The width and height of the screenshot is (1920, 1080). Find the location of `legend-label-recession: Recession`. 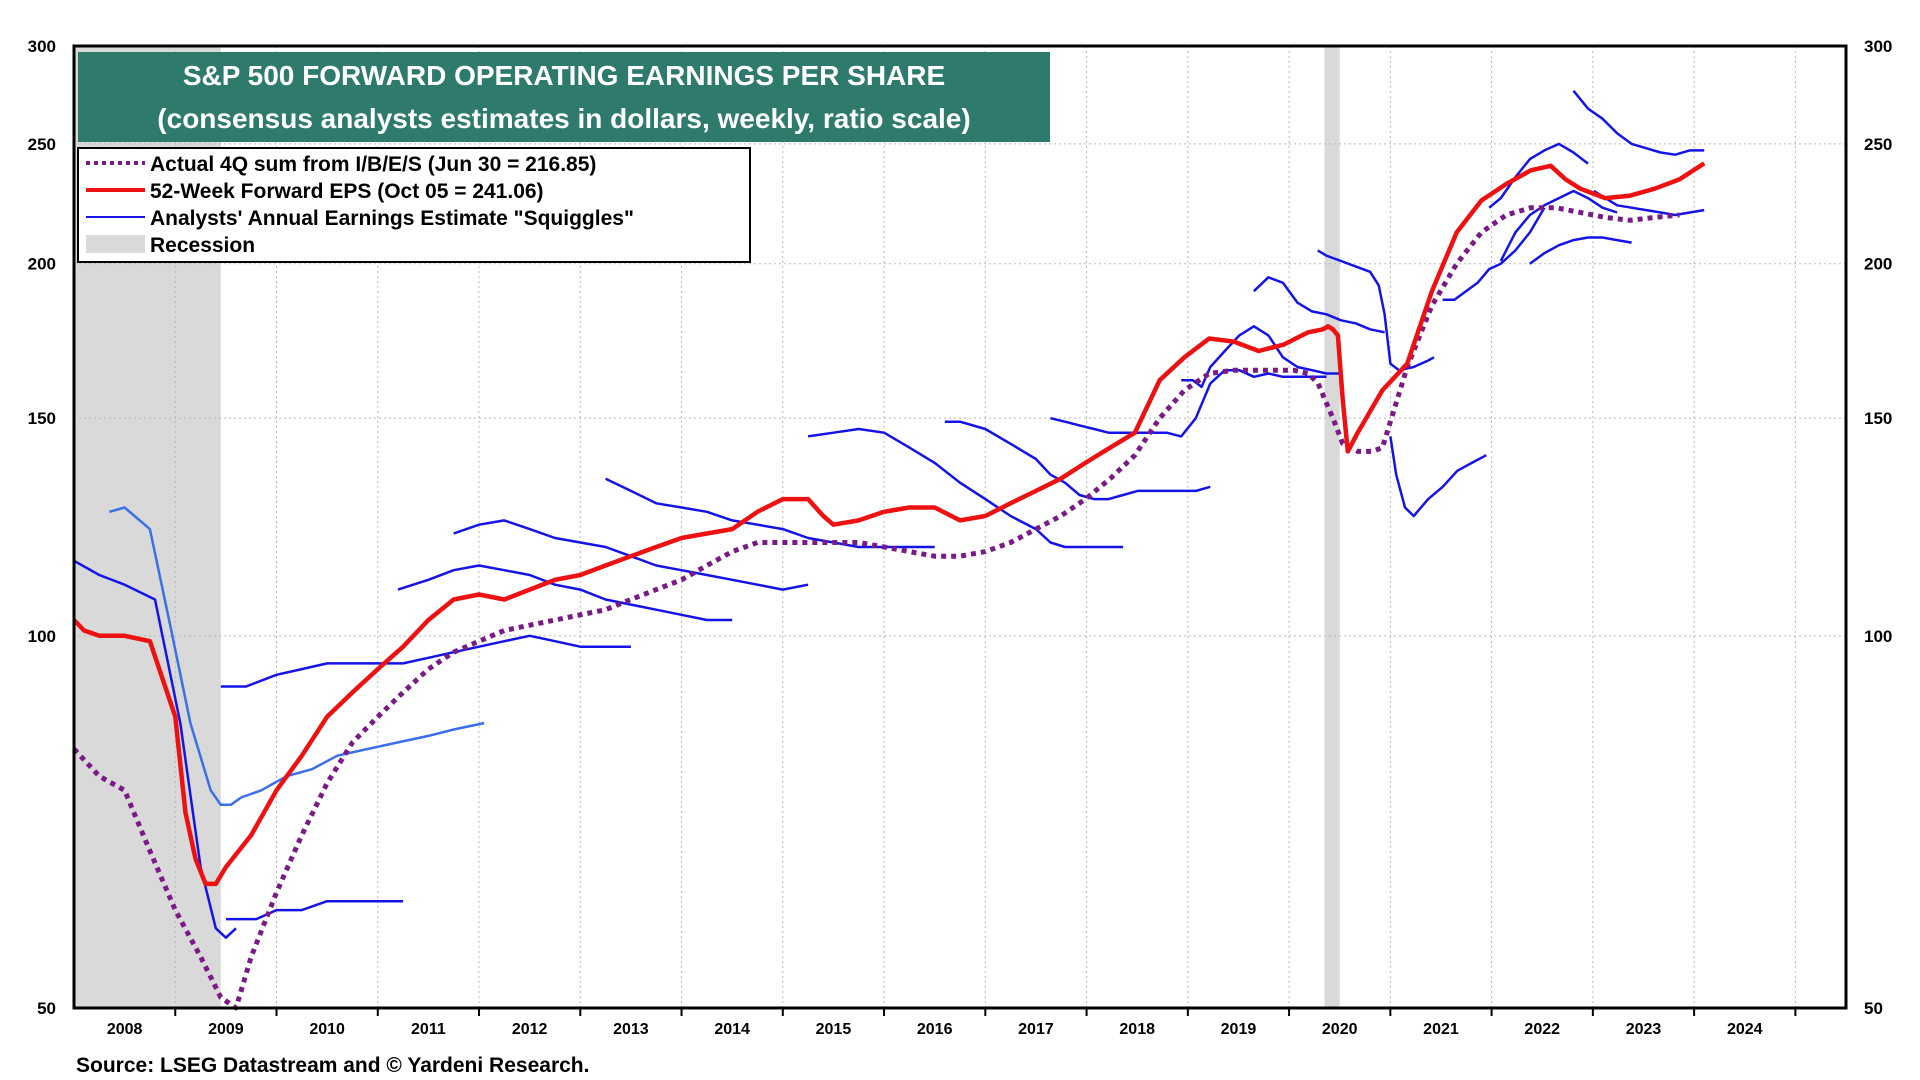

legend-label-recession: Recession is located at coordinates (202, 245).